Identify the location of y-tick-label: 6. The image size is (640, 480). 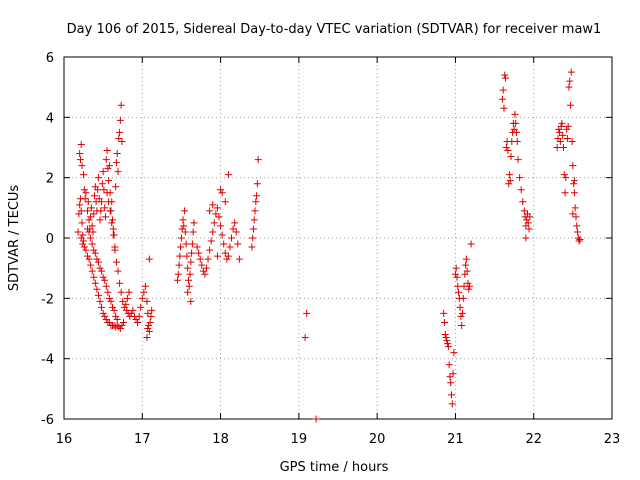
(50, 58).